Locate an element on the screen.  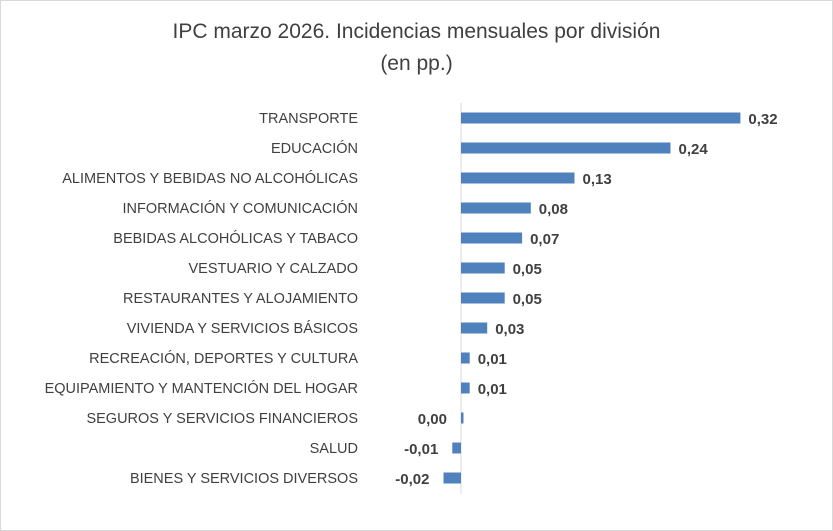
data-label: 0,32 is located at coordinates (762, 119).